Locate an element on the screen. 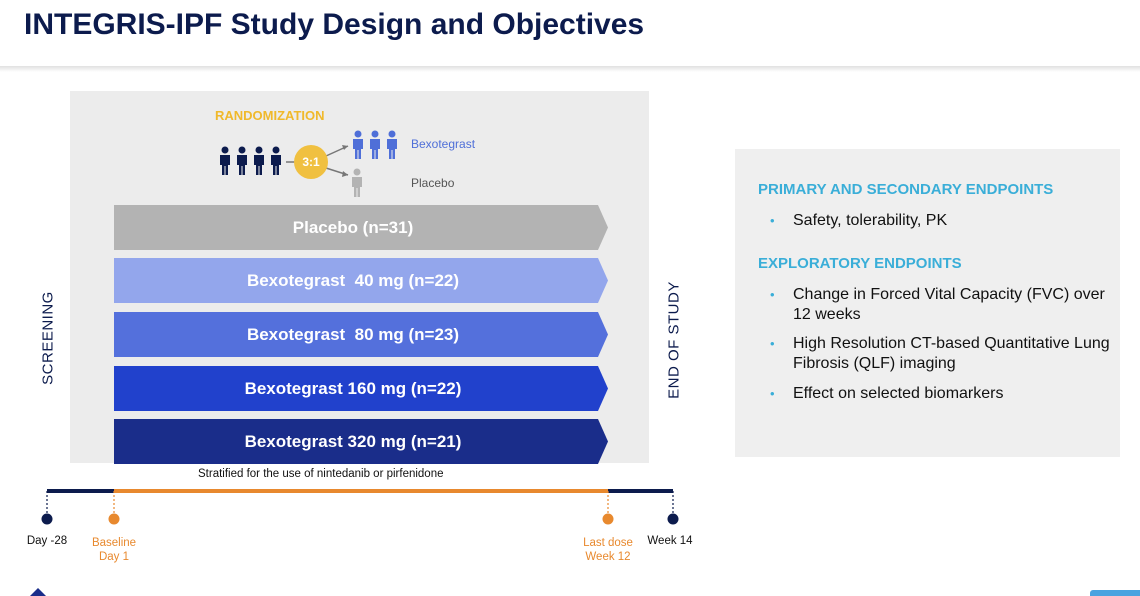 This screenshot has height=596, width=1140. company-logo-icon is located at coordinates (38, 592).